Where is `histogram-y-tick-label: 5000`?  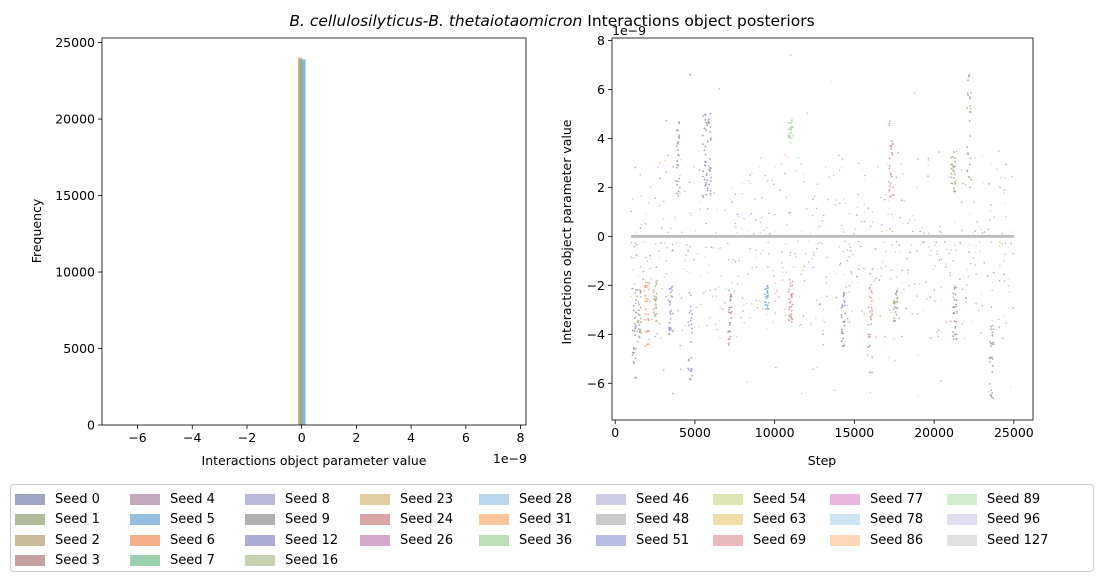 histogram-y-tick-label: 5000 is located at coordinates (79, 348).